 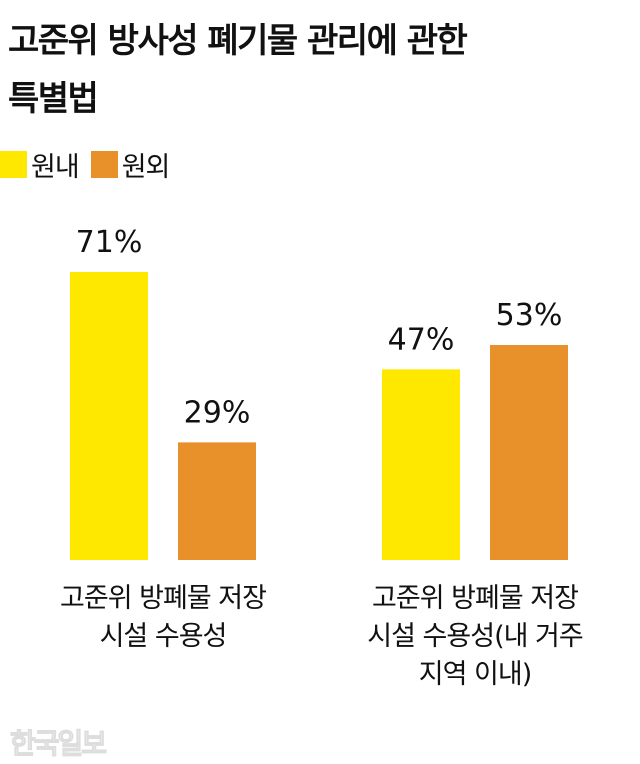 What do you see at coordinates (146, 167) in the screenshot?
I see `legend-label-outside: 원외` at bounding box center [146, 167].